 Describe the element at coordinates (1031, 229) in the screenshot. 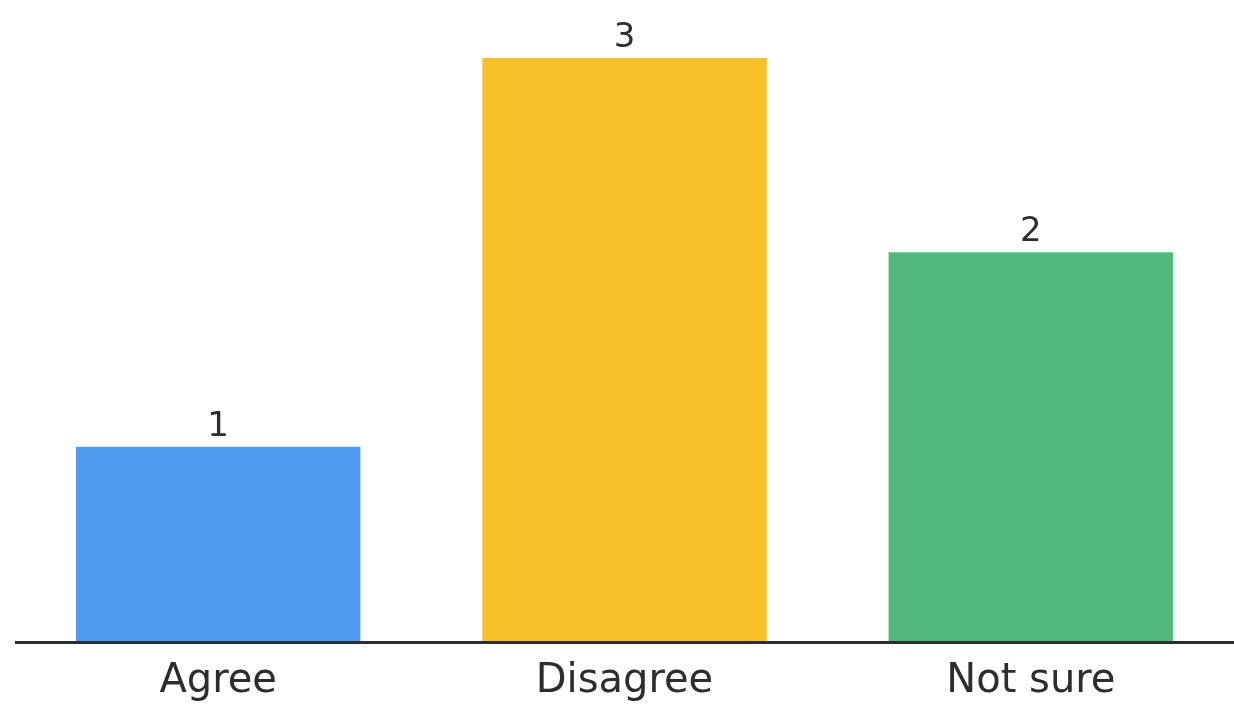

I see `data-label: 2` at that location.